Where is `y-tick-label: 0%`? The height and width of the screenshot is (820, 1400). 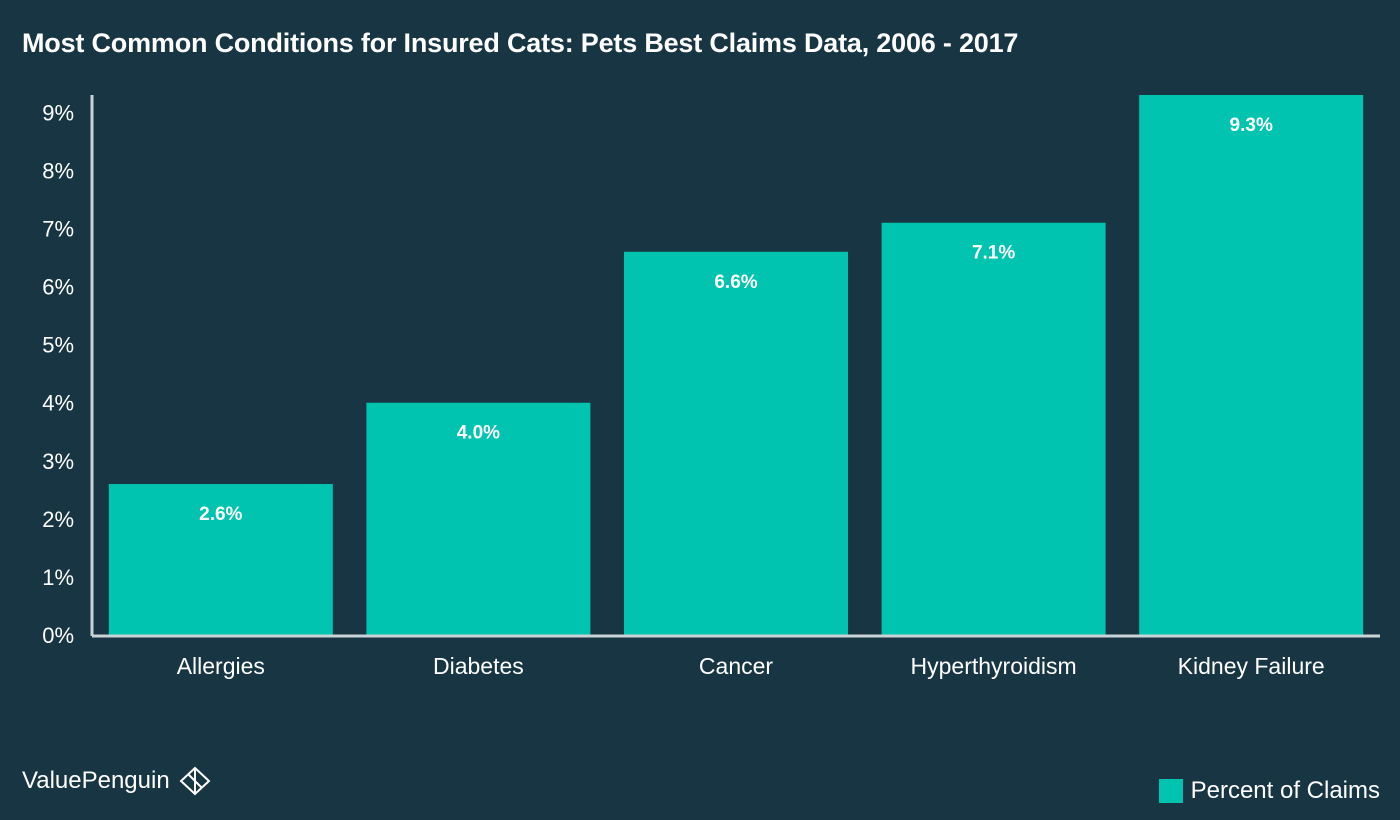 y-tick-label: 0% is located at coordinates (58, 635).